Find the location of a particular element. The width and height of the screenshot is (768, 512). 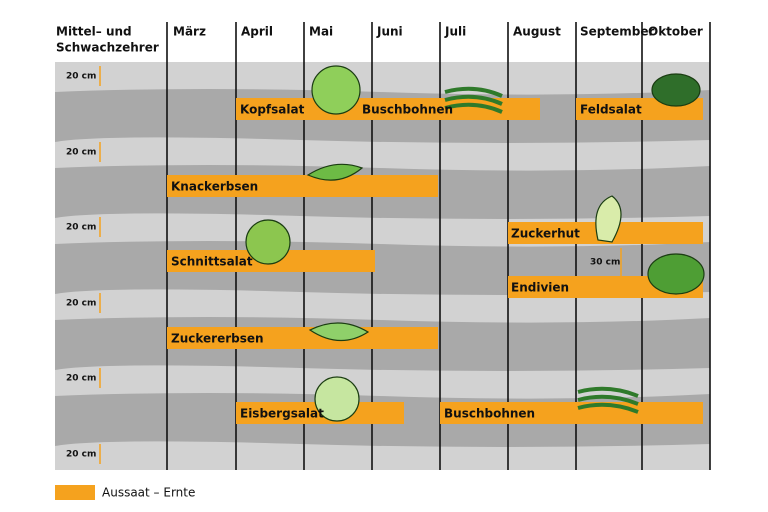

bar-label: Kopfsalat is located at coordinates (272, 110).